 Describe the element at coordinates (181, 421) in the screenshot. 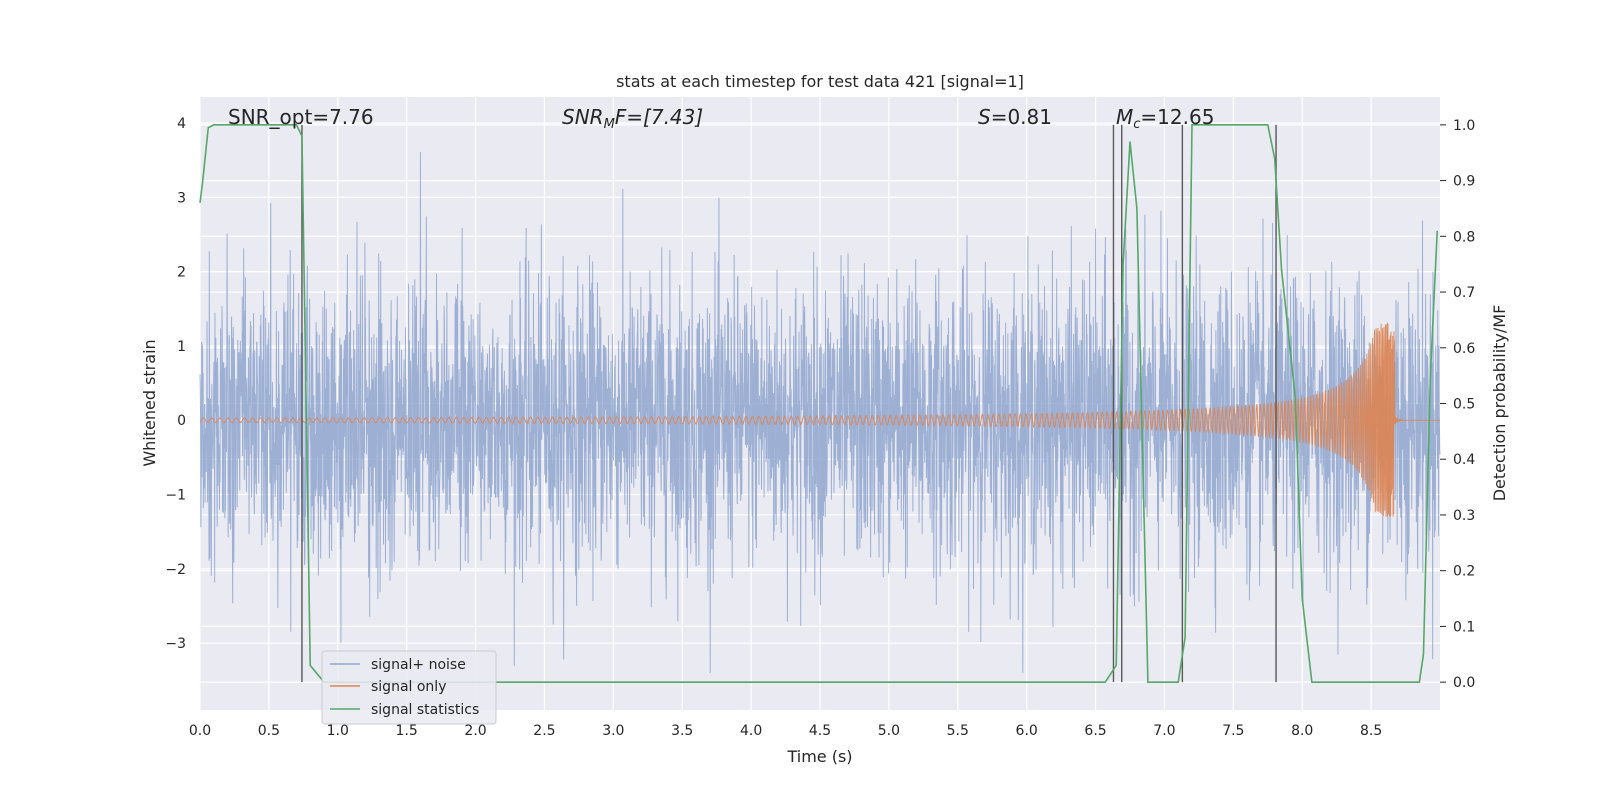

I see `y-tick-label-left: 0` at that location.